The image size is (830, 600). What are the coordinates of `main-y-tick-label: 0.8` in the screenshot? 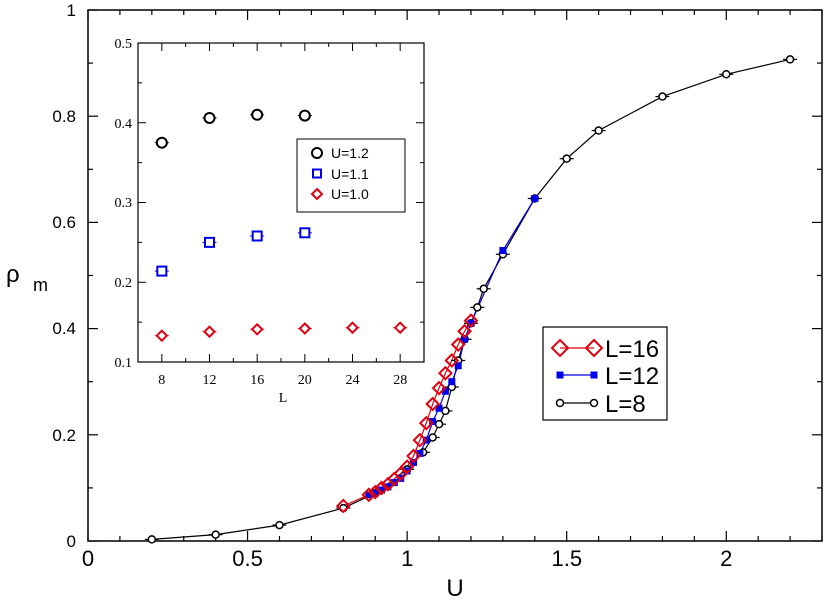 It's located at (64, 116).